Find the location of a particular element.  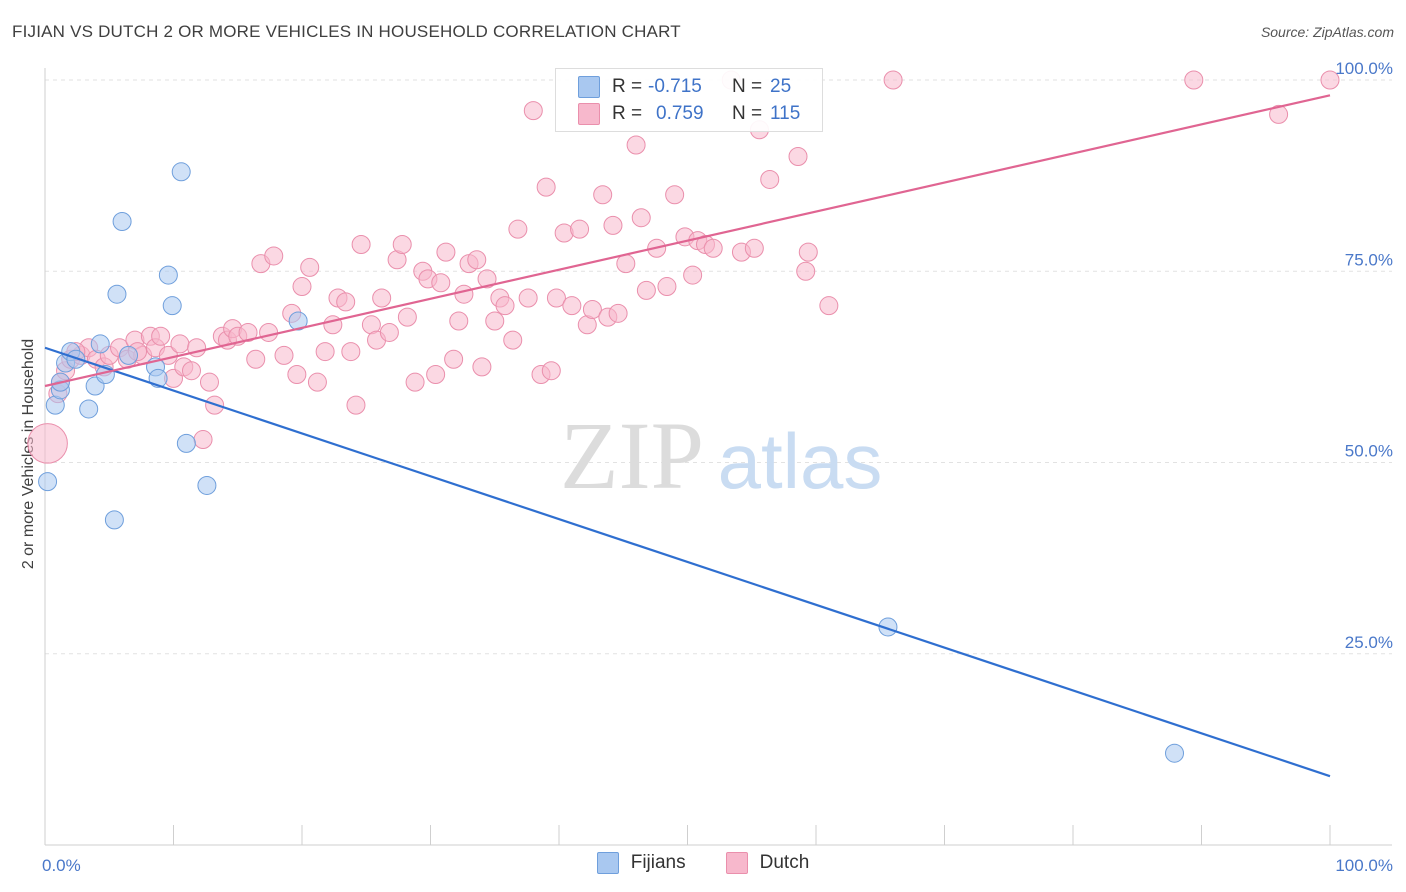

legend-r-label: R = is located at coordinates (627, 113).